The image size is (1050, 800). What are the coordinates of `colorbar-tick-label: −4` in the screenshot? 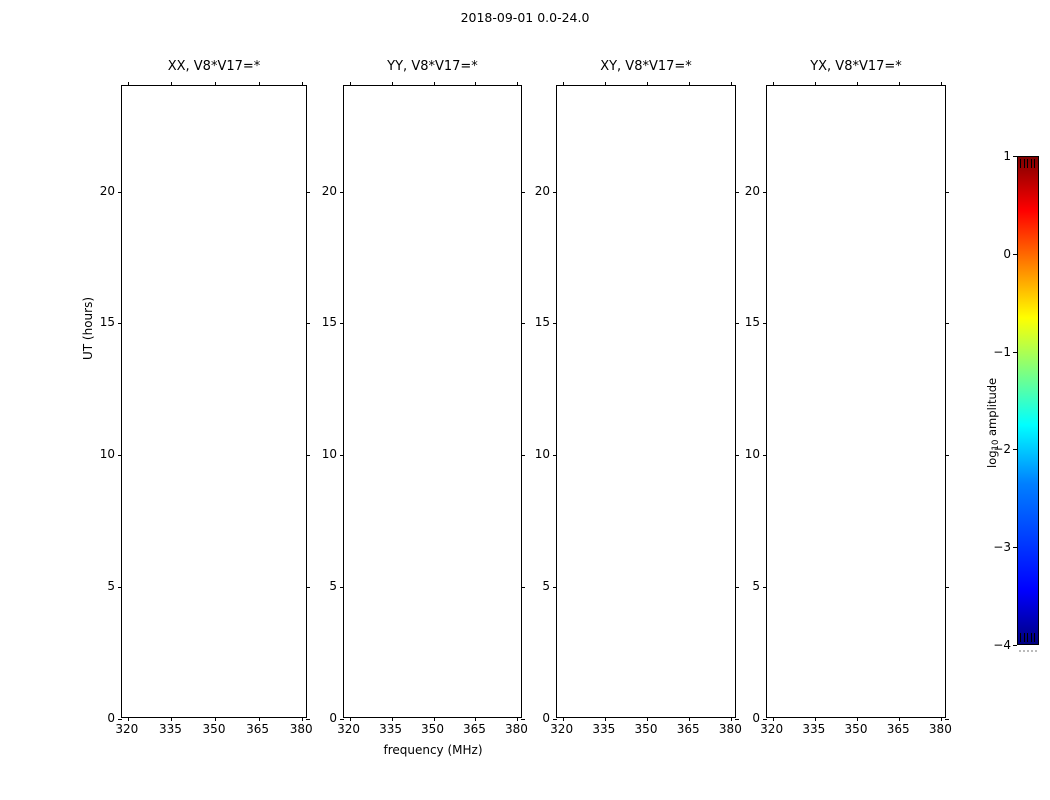 It's located at (1002, 645).